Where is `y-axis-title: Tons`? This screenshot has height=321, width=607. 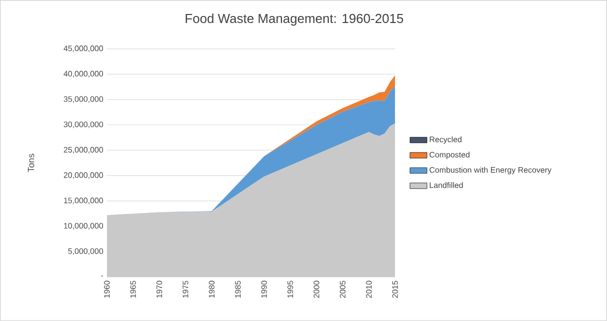
y-axis-title: Tons is located at coordinates (31, 163).